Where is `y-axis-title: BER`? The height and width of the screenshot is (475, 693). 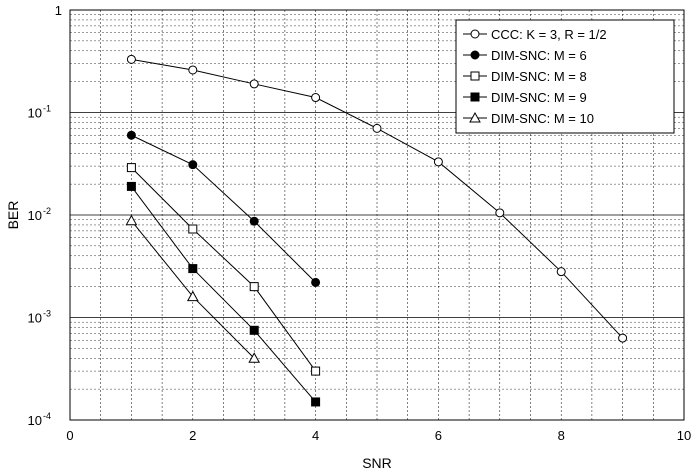 y-axis-title: BER is located at coordinates (13, 215).